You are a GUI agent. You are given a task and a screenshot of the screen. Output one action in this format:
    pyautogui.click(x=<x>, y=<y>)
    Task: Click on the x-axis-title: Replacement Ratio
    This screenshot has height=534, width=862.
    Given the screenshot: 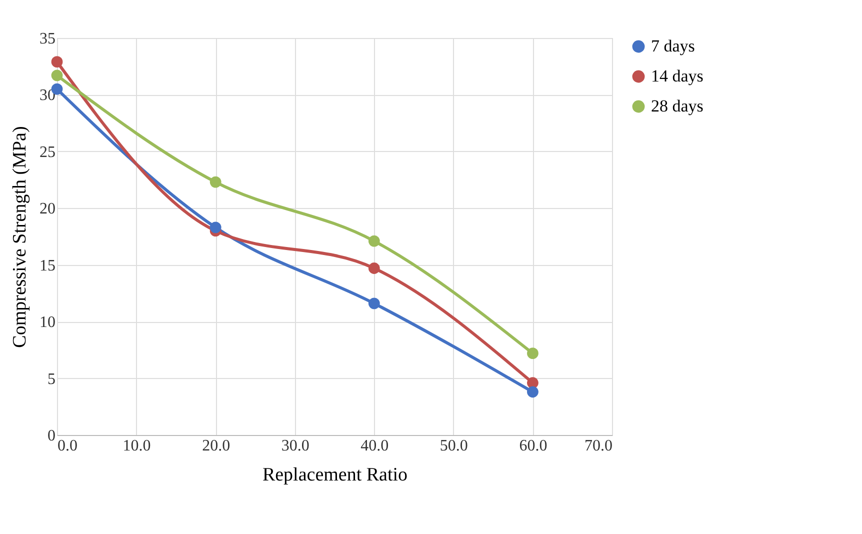 What is the action you would take?
    pyautogui.click(x=335, y=475)
    